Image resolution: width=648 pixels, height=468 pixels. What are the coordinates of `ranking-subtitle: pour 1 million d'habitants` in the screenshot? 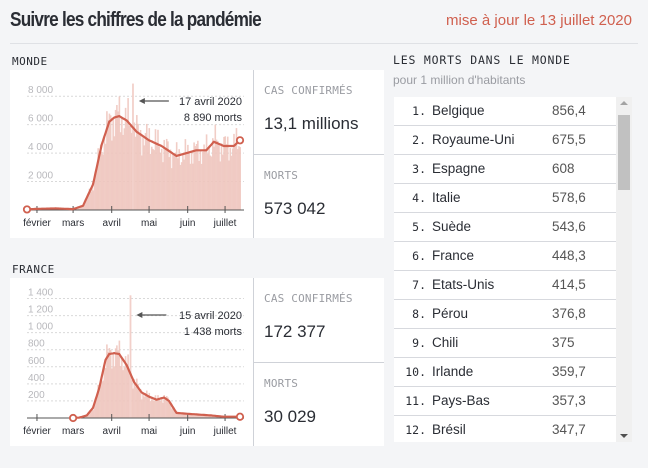 It's located at (459, 80).